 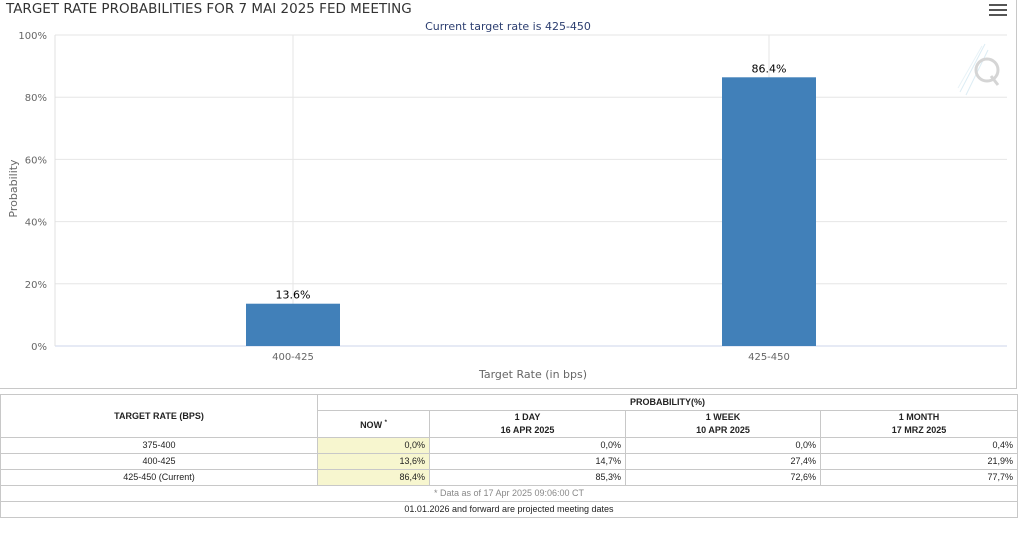 I want to click on y-tick-label: 100%, so click(x=32, y=36).